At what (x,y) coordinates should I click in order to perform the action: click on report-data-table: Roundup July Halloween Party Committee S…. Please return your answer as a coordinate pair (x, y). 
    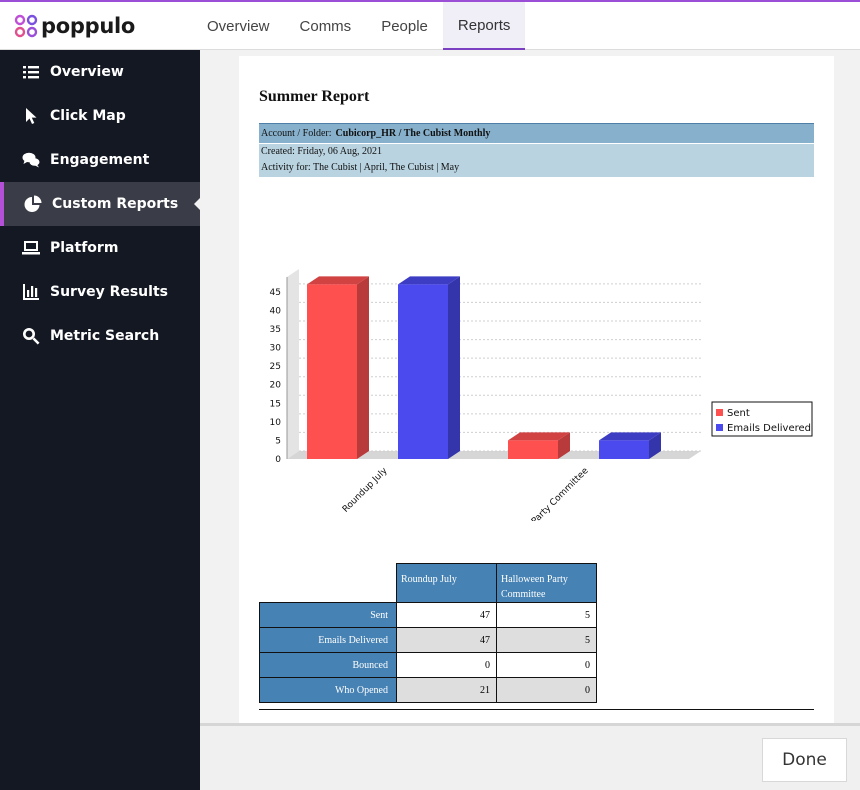
    Looking at the image, I should click on (428, 633).